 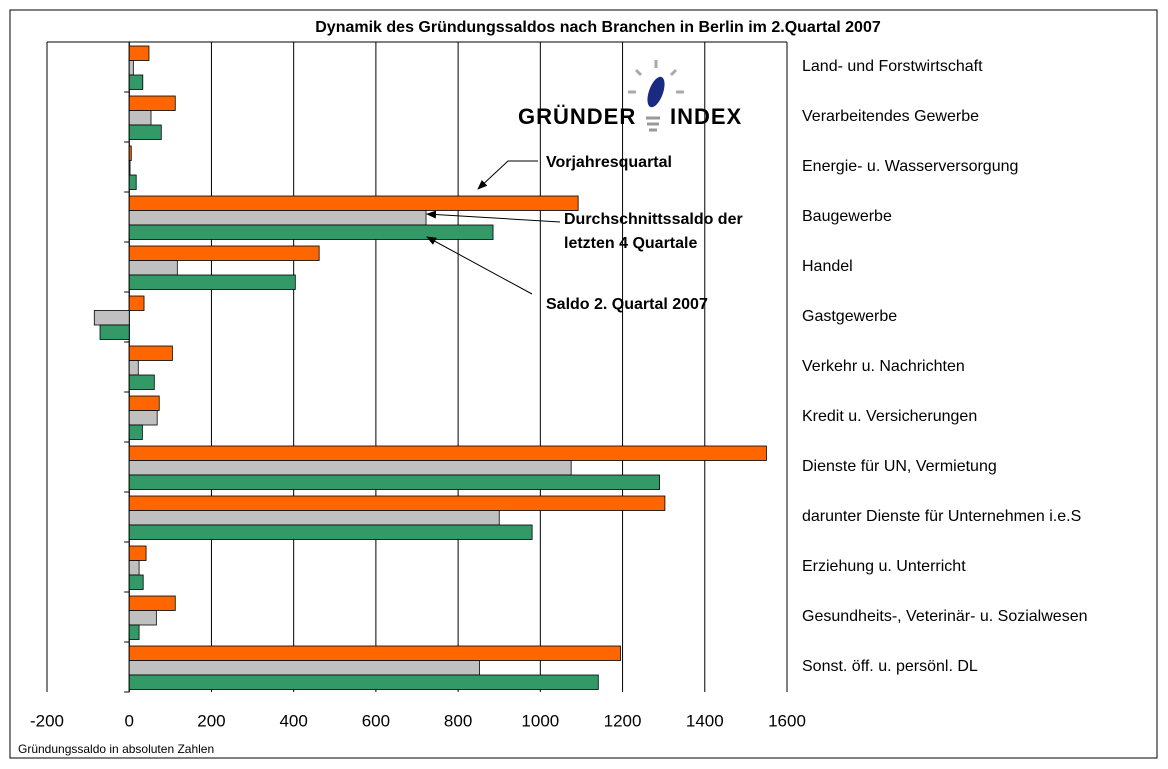 I want to click on category-label: Erziehung u. Unterricht, so click(x=884, y=566).